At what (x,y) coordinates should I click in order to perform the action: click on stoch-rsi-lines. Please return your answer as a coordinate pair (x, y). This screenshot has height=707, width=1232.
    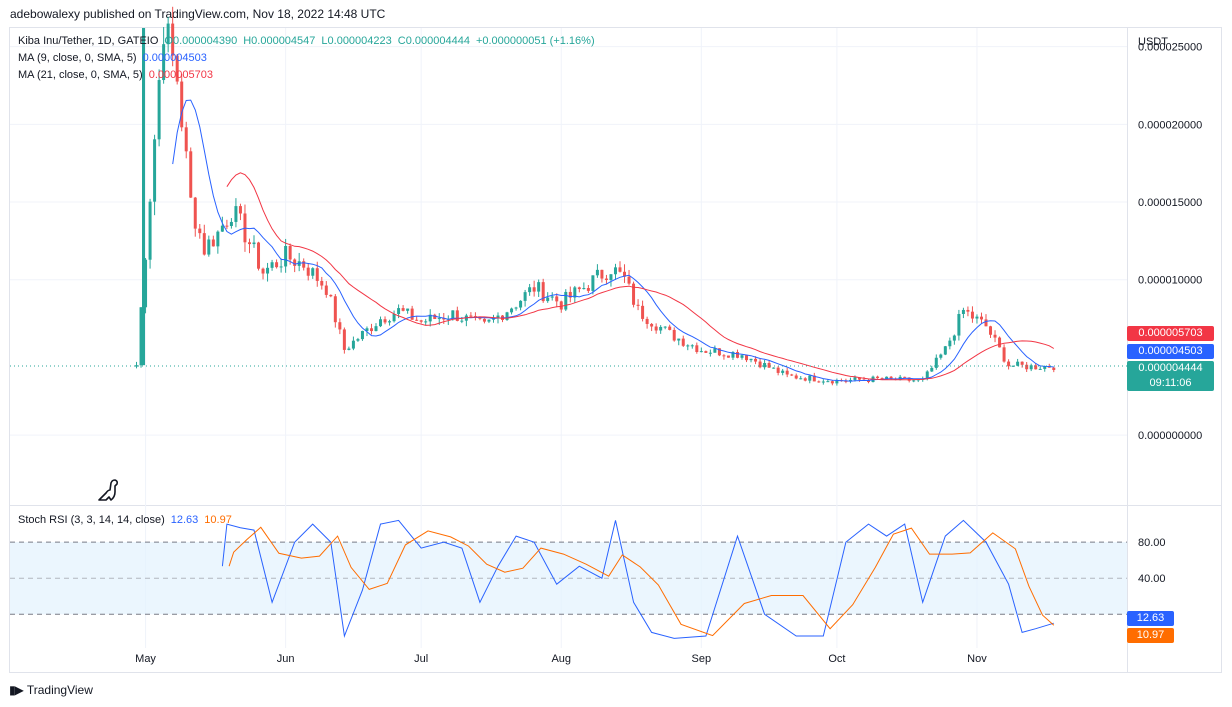
    Looking at the image, I should click on (638, 579).